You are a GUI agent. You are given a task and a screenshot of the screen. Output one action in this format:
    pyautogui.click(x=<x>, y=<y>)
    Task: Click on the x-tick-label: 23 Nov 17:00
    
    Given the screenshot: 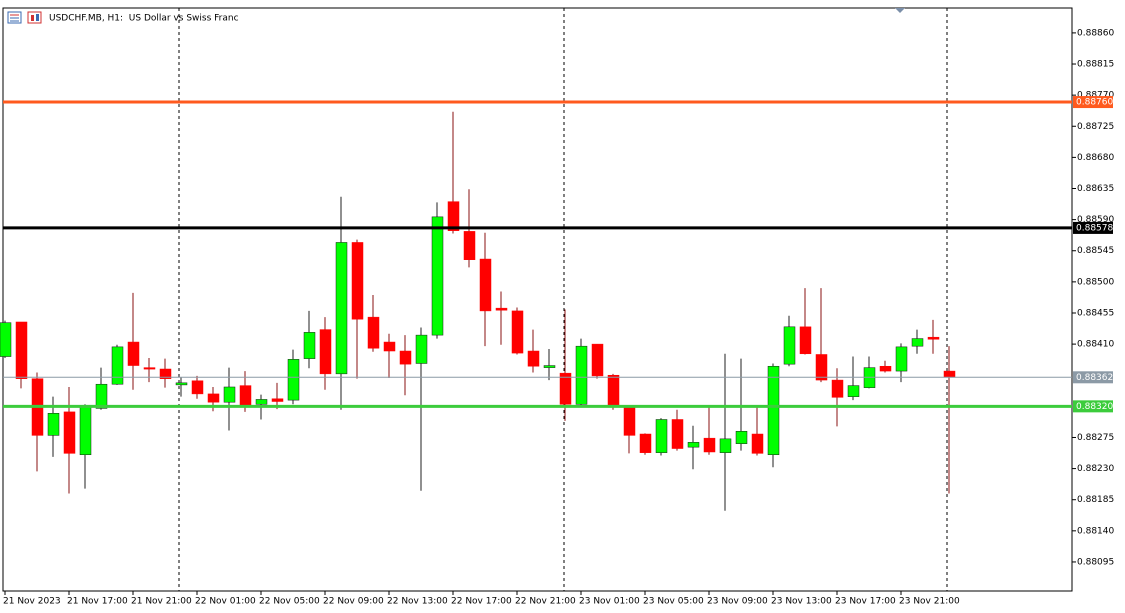 What is the action you would take?
    pyautogui.click(x=865, y=602)
    